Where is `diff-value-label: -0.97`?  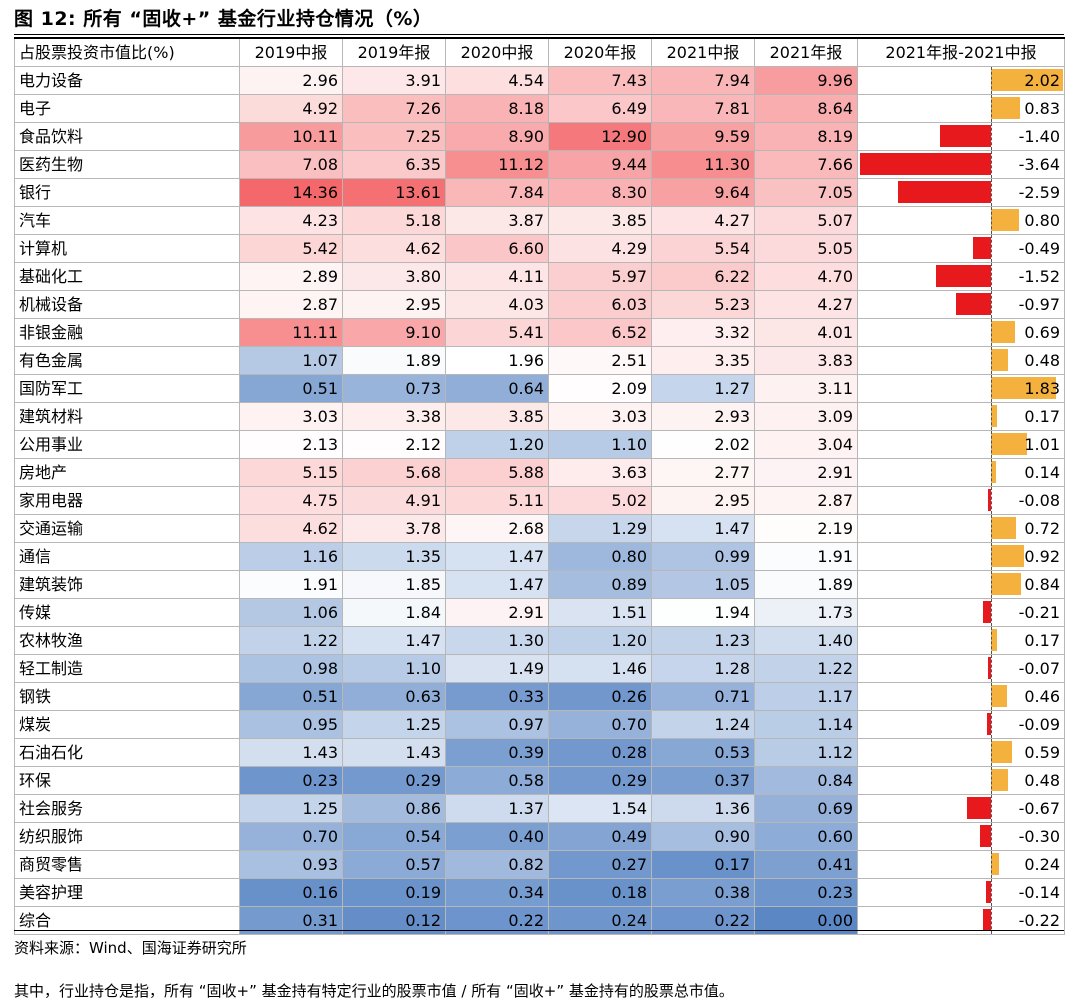 diff-value-label: -0.97 is located at coordinates (1039, 304).